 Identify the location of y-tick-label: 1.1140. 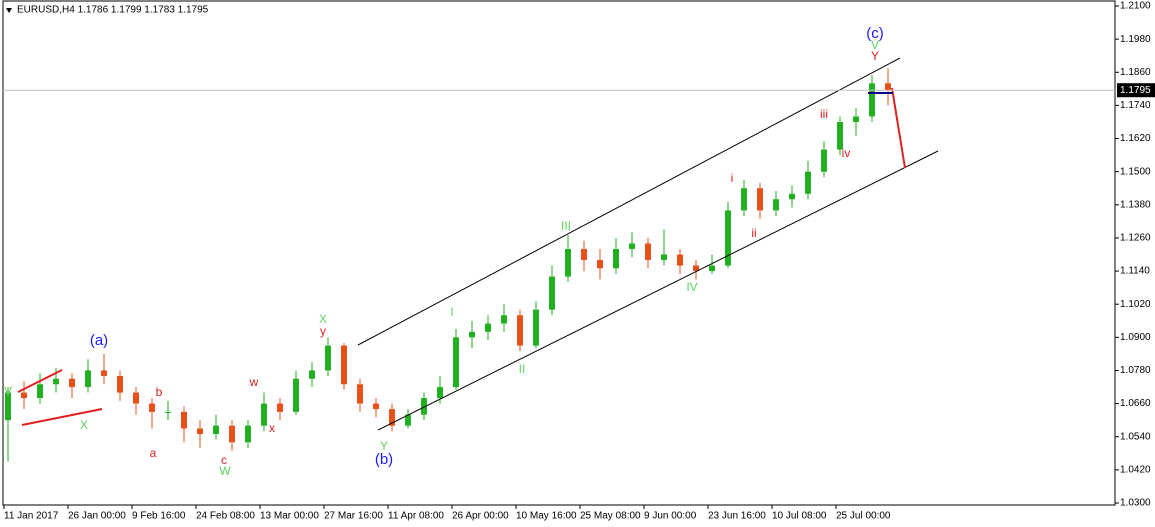
(1135, 271).